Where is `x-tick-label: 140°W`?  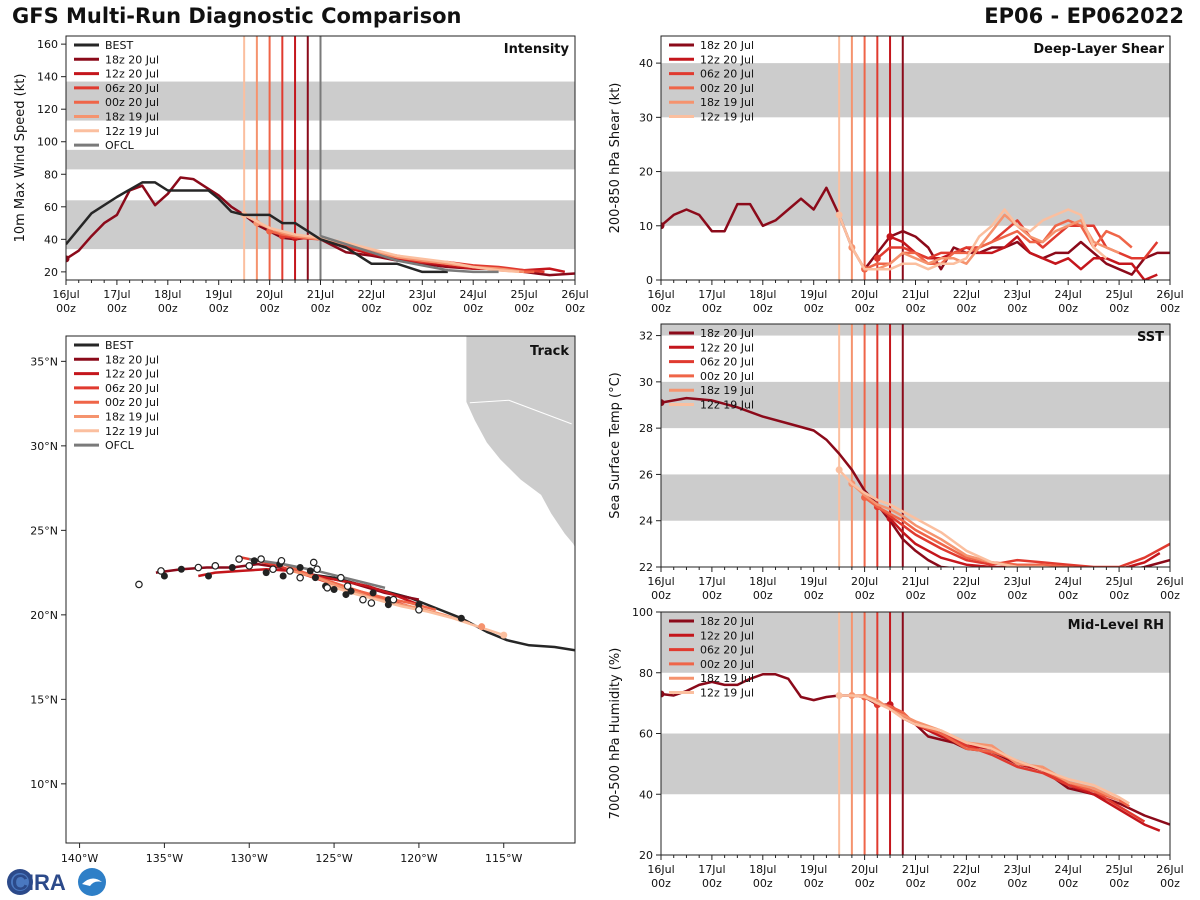 x-tick-label: 140°W is located at coordinates (79, 858).